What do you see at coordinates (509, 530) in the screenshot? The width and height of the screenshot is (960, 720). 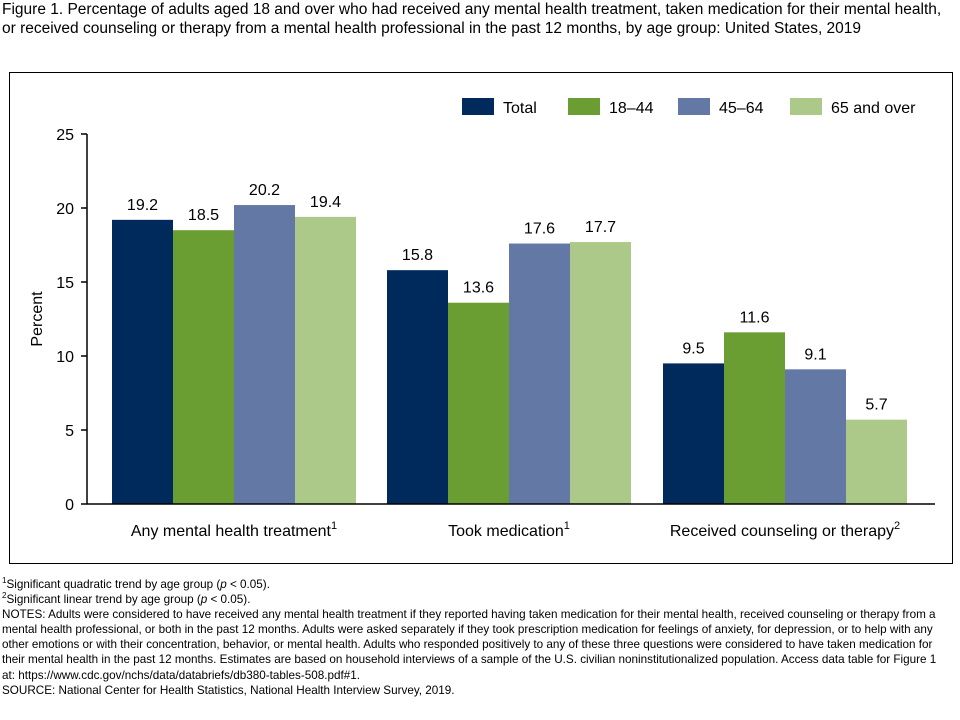 I see `x-tick-label-1: Took medication1` at bounding box center [509, 530].